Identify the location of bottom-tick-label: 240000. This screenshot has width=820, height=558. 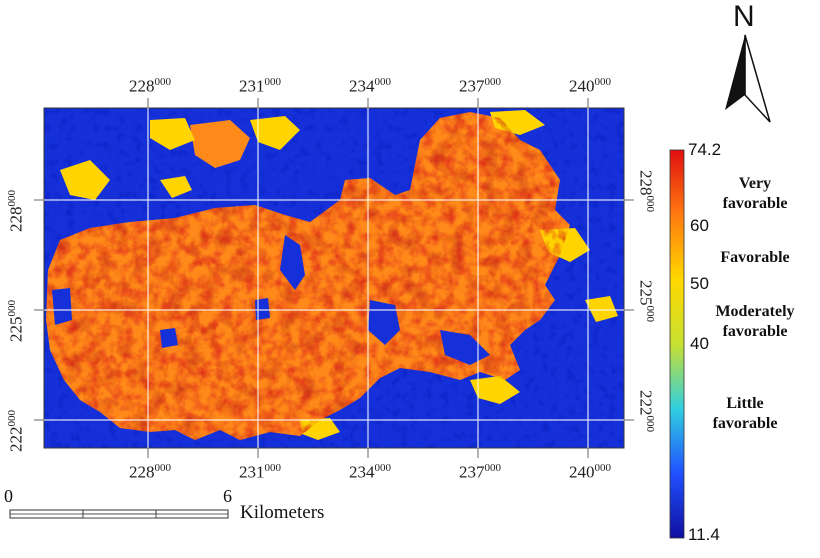
(590, 472).